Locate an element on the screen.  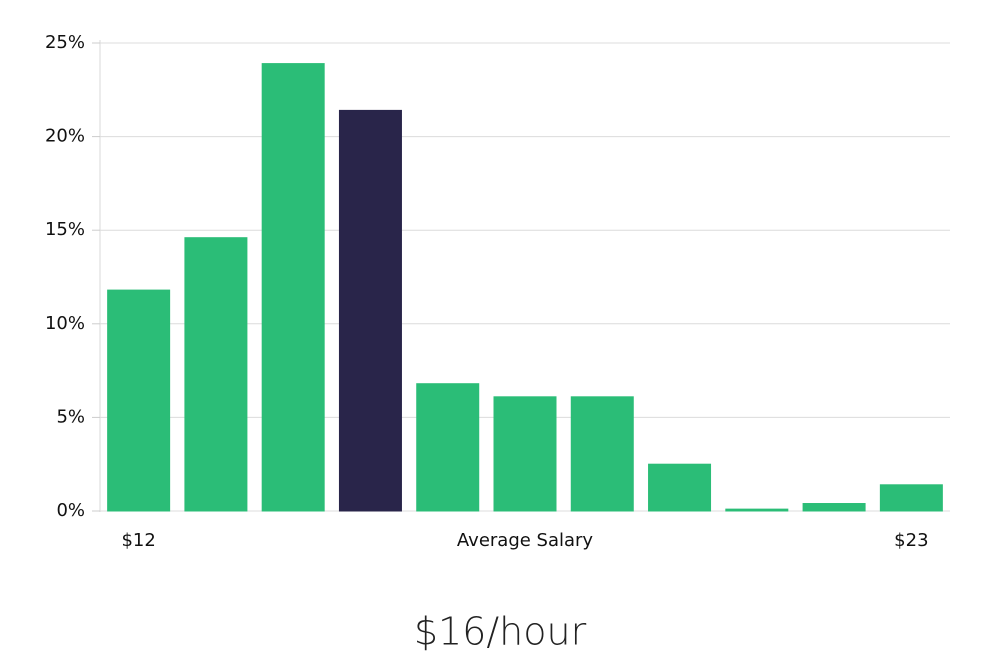
y-tick-label: 20% is located at coordinates (65, 136).